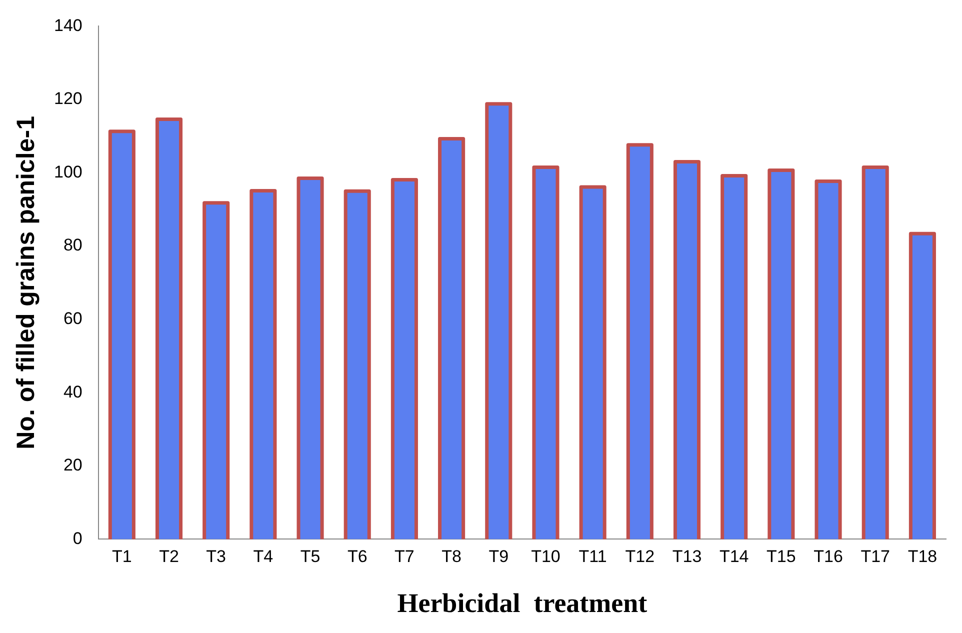 The image size is (962, 633). I want to click on x-tick-label: T11, so click(592, 556).